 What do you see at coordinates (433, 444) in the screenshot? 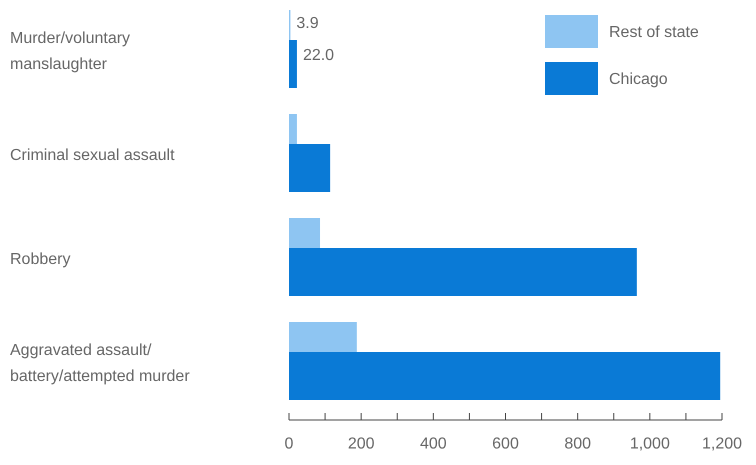
I see `x-tick-label: 400` at bounding box center [433, 444].